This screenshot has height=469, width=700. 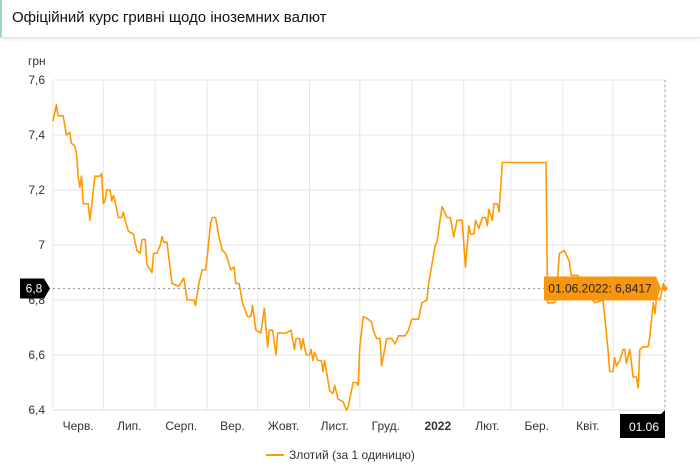 What do you see at coordinates (36, 410) in the screenshot?
I see `y-tick-label: 6,4` at bounding box center [36, 410].